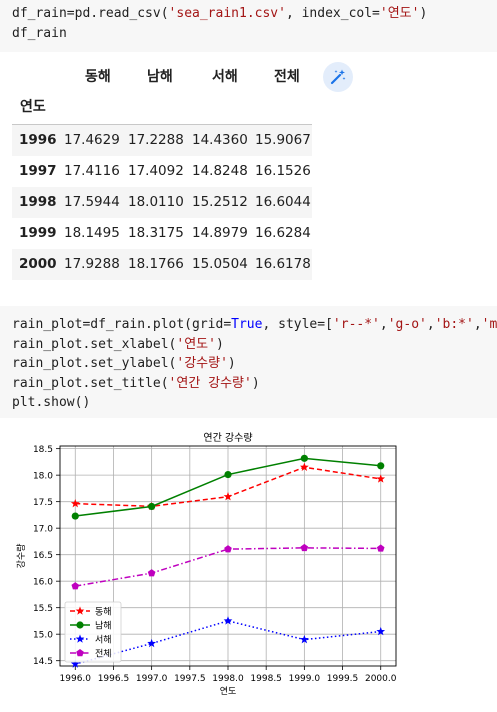 The image size is (497, 712). I want to click on y-tick-label: 18.5, so click(43, 450).